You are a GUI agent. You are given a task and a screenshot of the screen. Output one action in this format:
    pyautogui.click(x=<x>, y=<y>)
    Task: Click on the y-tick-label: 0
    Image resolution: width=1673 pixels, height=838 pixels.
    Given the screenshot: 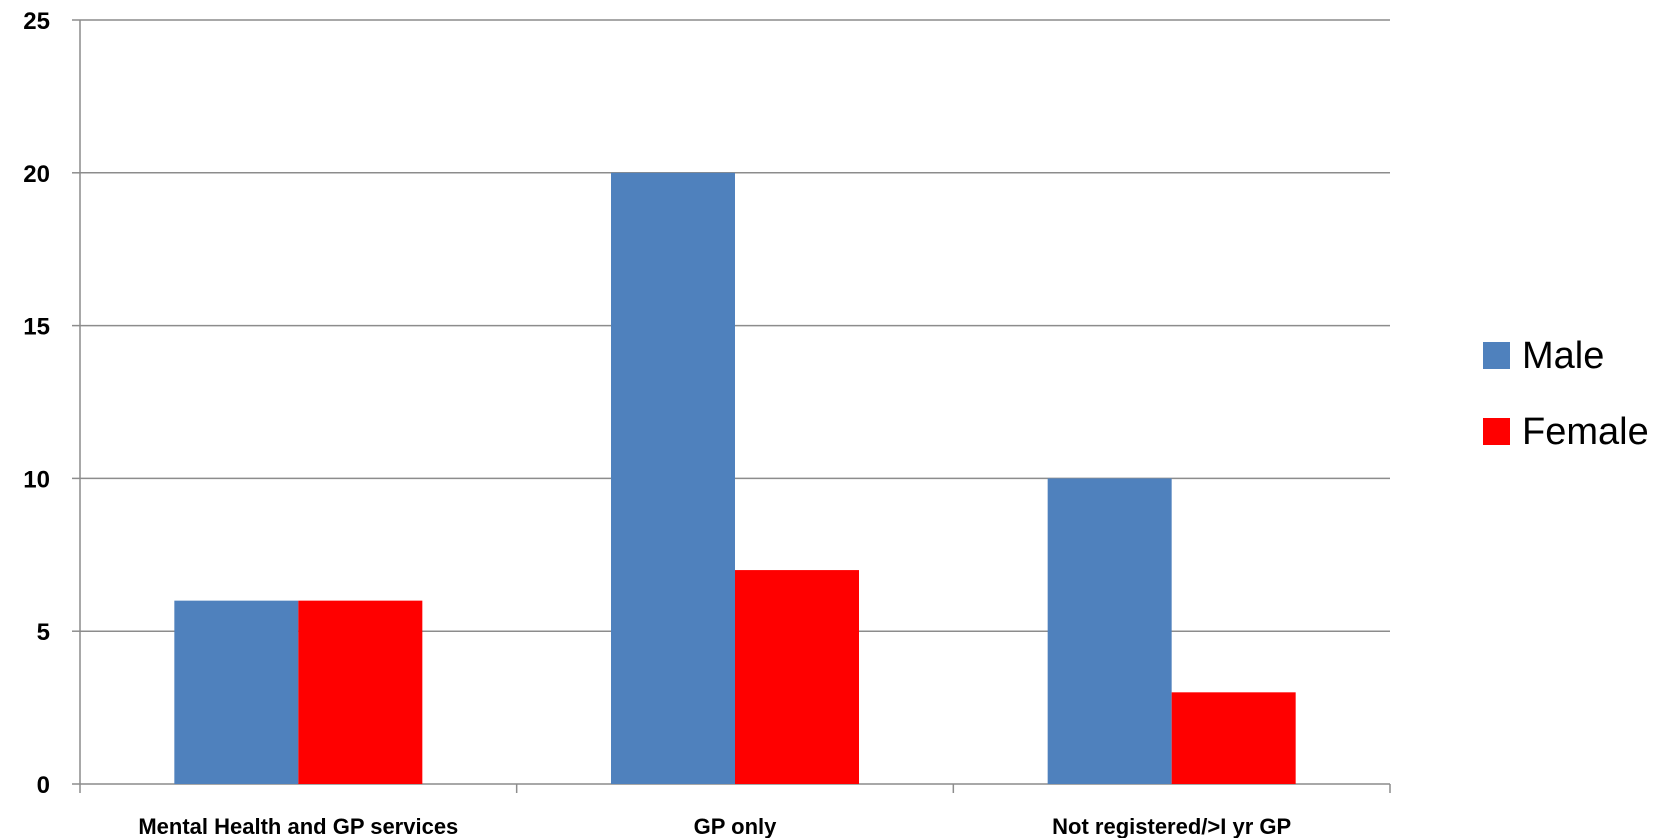 What is the action you would take?
    pyautogui.click(x=43, y=785)
    